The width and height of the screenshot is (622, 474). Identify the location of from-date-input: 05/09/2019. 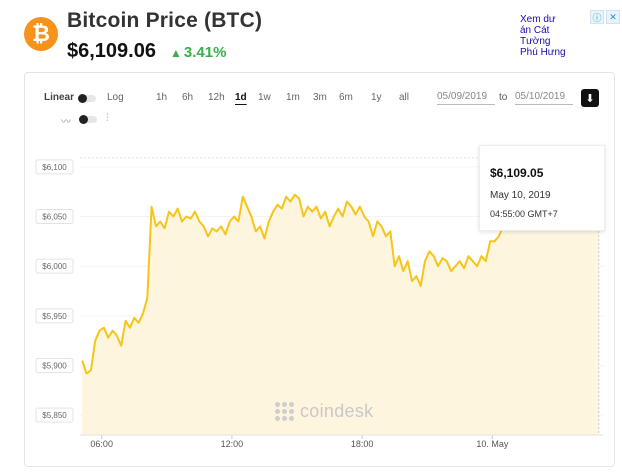
(466, 98).